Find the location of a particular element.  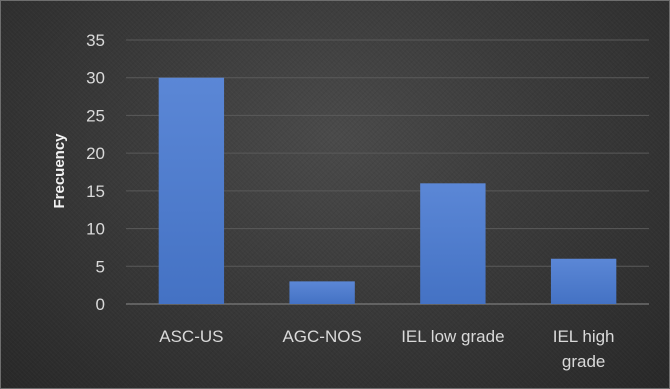

y-axis-ticks: 0 5 10 15 20 25 30 35 is located at coordinates (95, 172).